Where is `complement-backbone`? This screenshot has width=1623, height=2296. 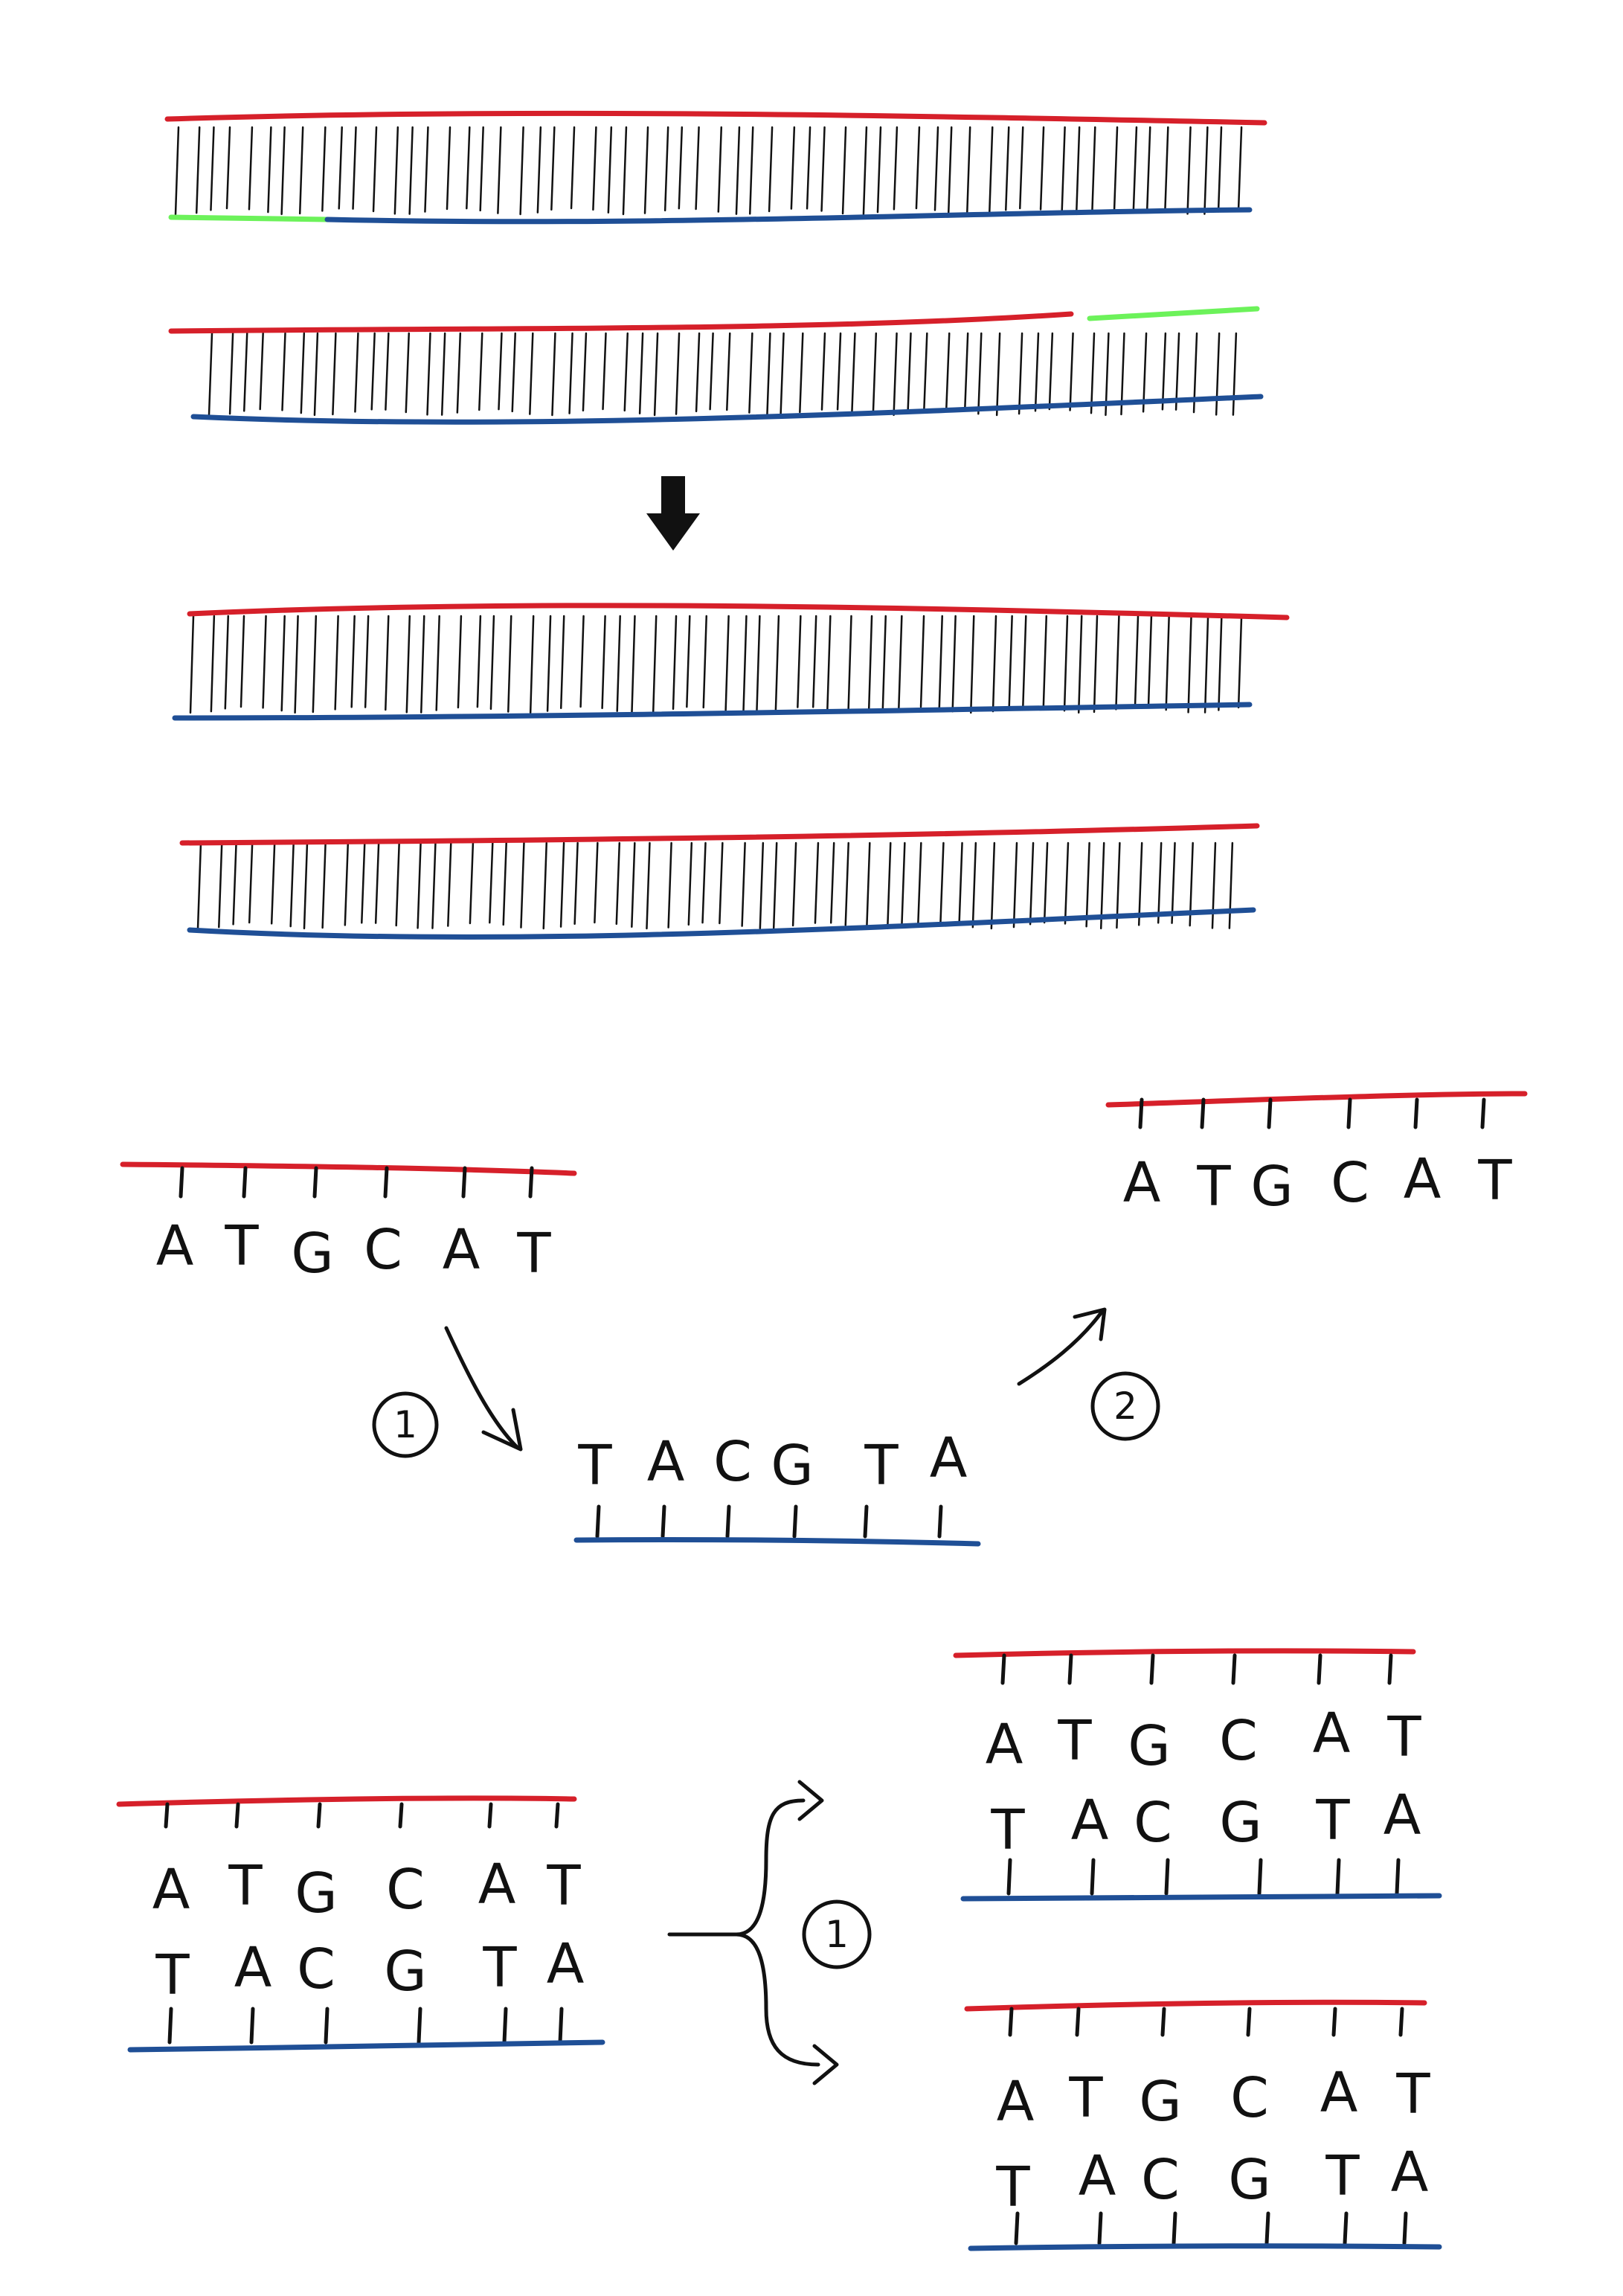 complement-backbone is located at coordinates (777, 1541).